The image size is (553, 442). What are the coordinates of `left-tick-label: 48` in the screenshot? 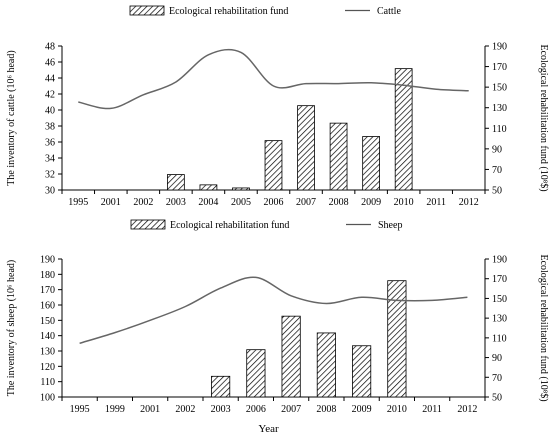 It's located at (50, 47).